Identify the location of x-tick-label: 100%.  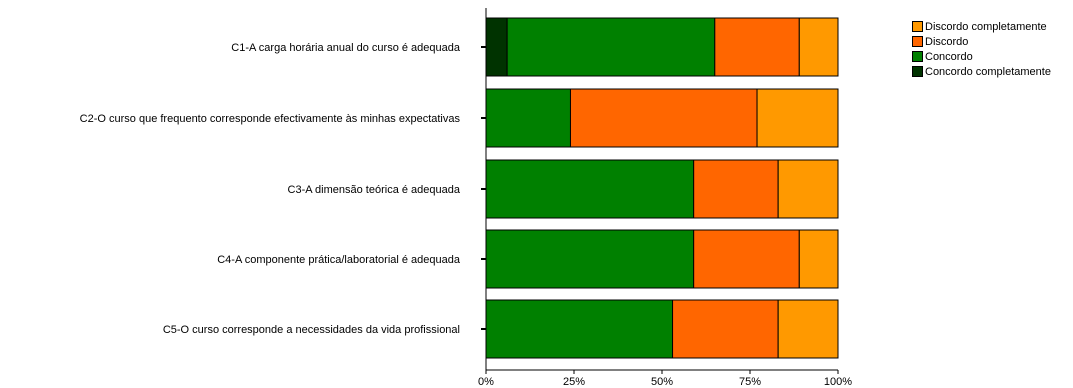
(838, 382).